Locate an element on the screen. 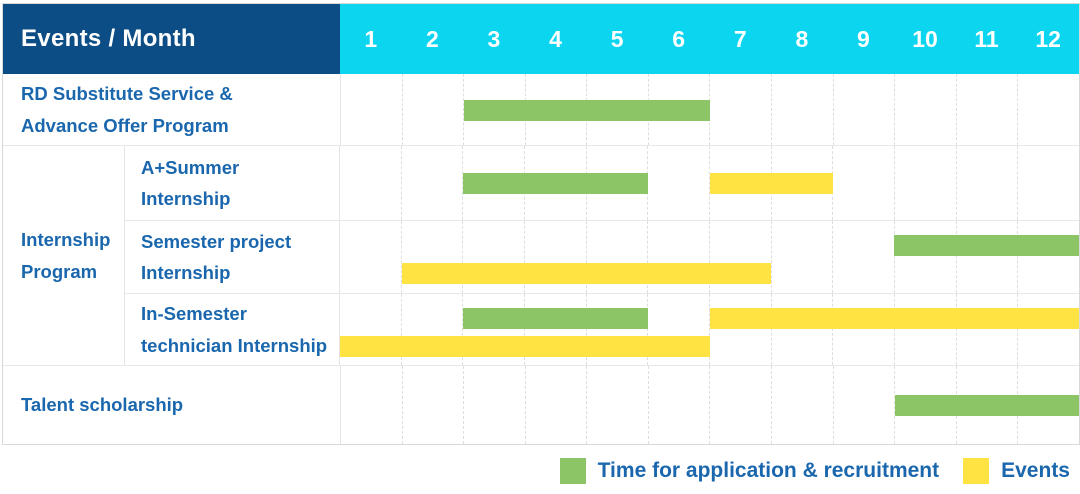  month-label-2: 2 is located at coordinates (432, 38).